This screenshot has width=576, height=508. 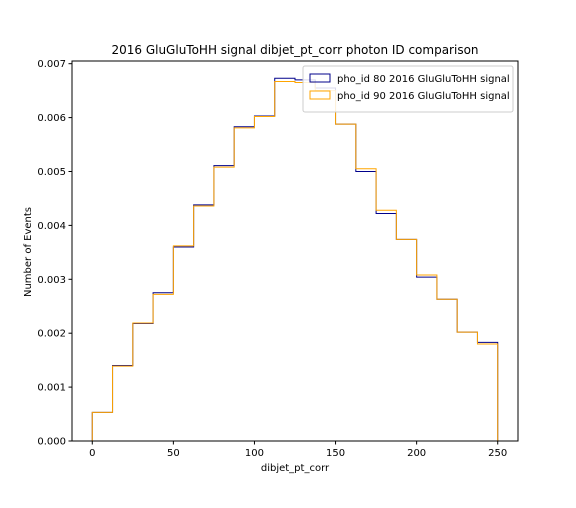 I want to click on x-axis-label: dibjet_pt_corr, so click(x=295, y=468).